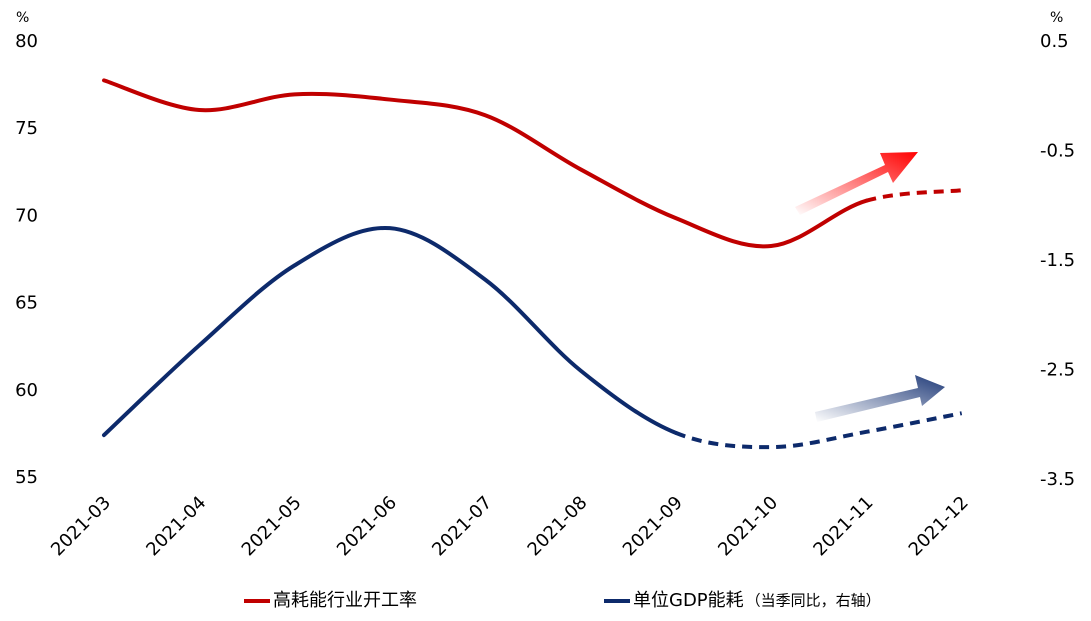  What do you see at coordinates (26, 303) in the screenshot?
I see `y-tick-label: 65` at bounding box center [26, 303].